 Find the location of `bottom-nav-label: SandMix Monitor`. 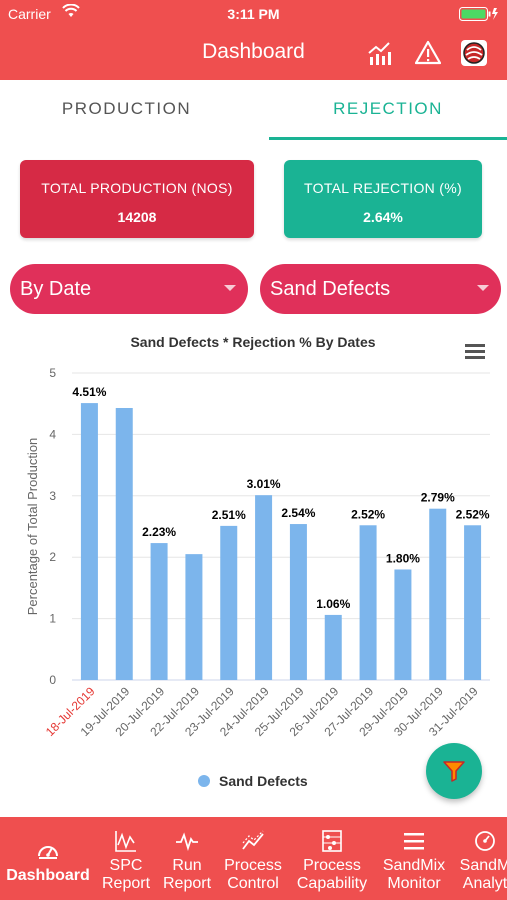

bottom-nav-label: SandMix Monitor is located at coordinates (414, 874).